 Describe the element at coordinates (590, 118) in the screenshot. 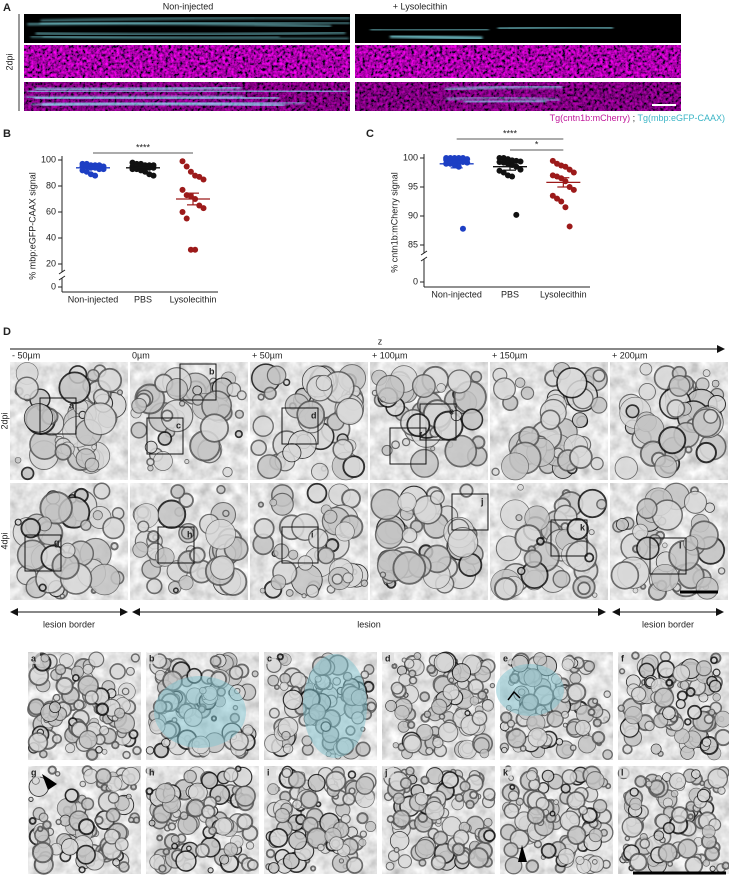

I see `caption-part: Tg(cntn1b:mCherry)` at that location.